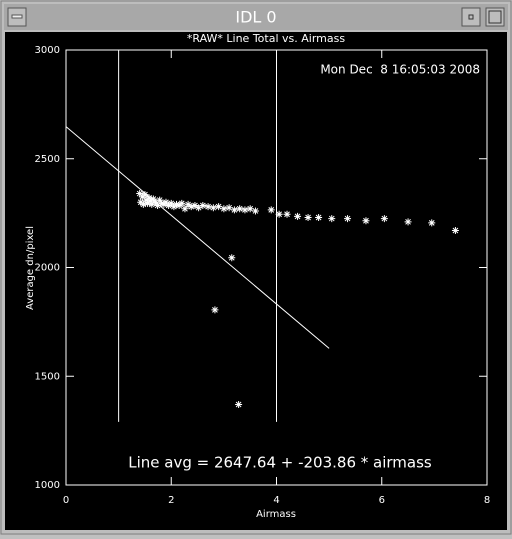  Describe the element at coordinates (47, 50) in the screenshot. I see `y-tick-label: 3000` at that location.